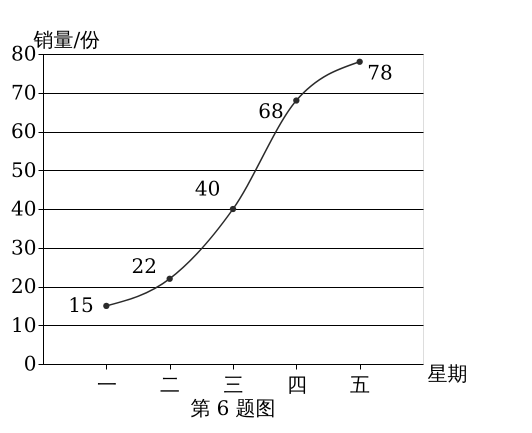 This screenshot has height=433, width=532. Describe the element at coordinates (23, 170) in the screenshot. I see `y-tick-label: 50` at that location.